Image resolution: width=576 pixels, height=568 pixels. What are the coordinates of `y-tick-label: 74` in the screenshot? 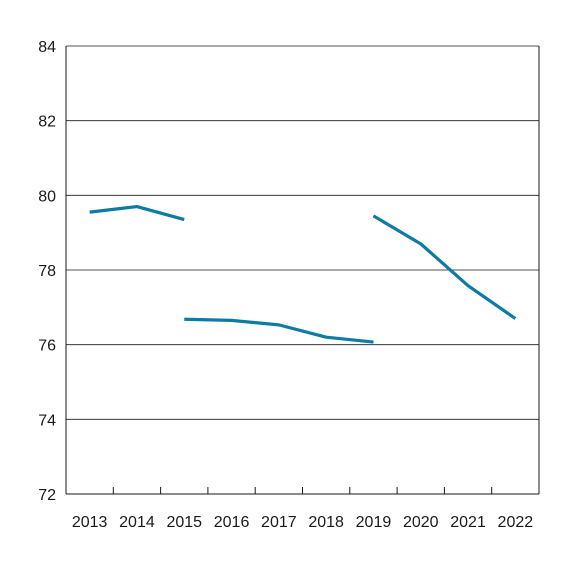 It's located at (47, 420).